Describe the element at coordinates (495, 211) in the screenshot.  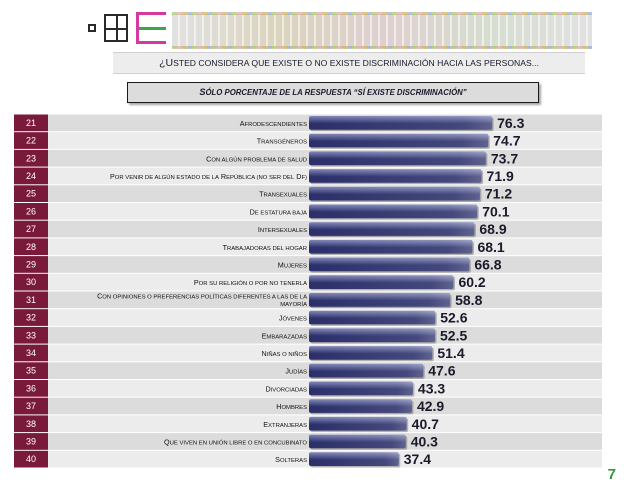
I see `value-label: 70.1` at that location.